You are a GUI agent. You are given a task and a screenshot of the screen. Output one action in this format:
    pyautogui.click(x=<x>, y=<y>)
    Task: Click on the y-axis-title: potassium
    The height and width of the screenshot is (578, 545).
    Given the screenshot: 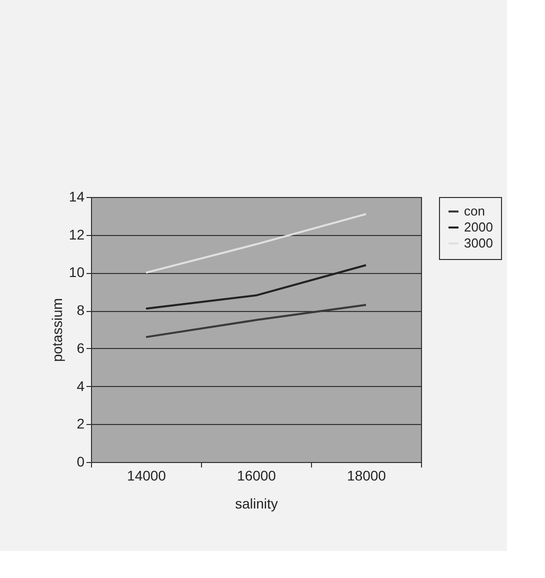 What is the action you would take?
    pyautogui.click(x=56, y=330)
    